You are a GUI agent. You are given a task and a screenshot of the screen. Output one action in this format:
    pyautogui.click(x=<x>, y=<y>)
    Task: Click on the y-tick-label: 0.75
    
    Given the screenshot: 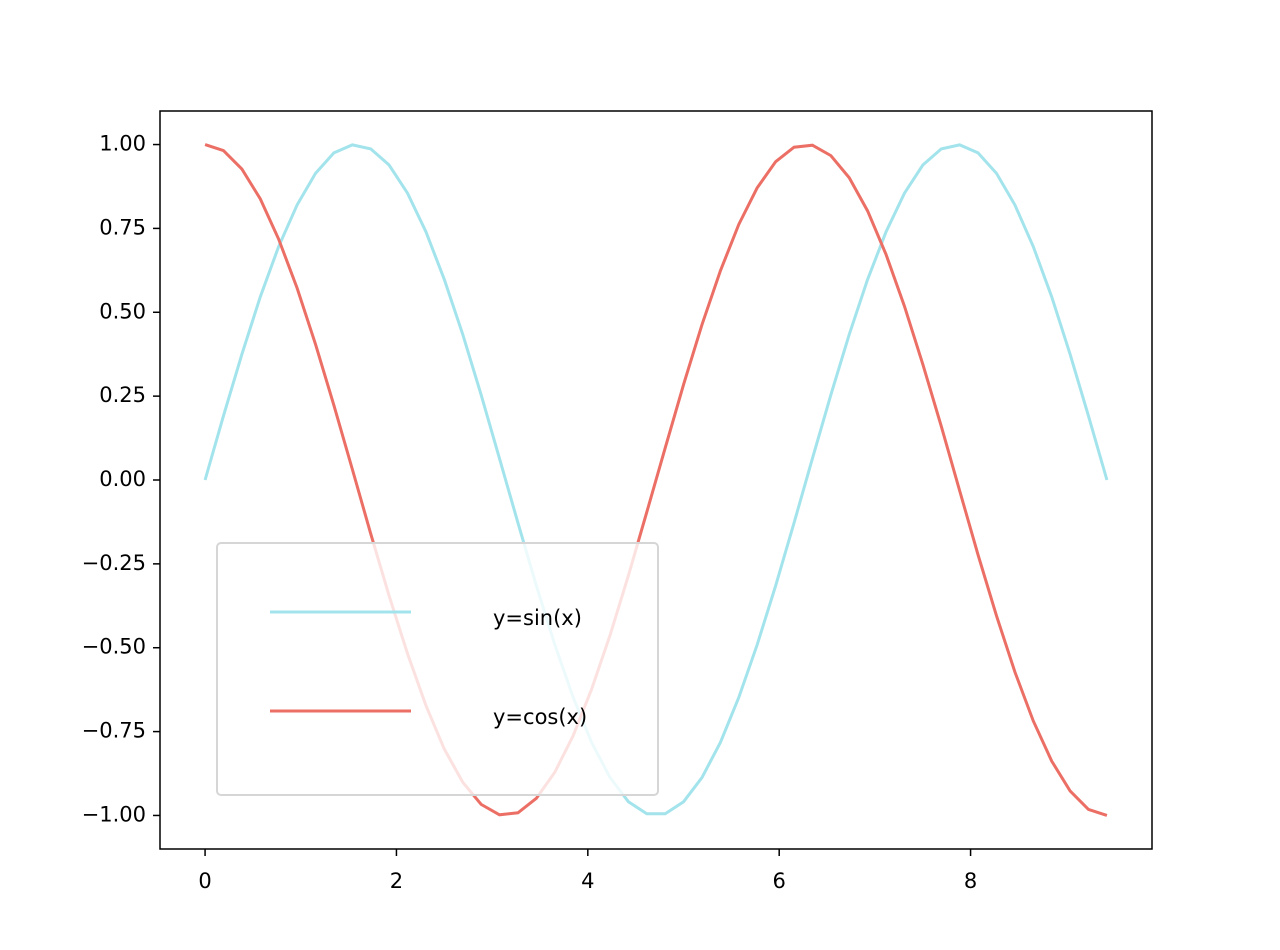 What is the action you would take?
    pyautogui.click(x=122, y=227)
    